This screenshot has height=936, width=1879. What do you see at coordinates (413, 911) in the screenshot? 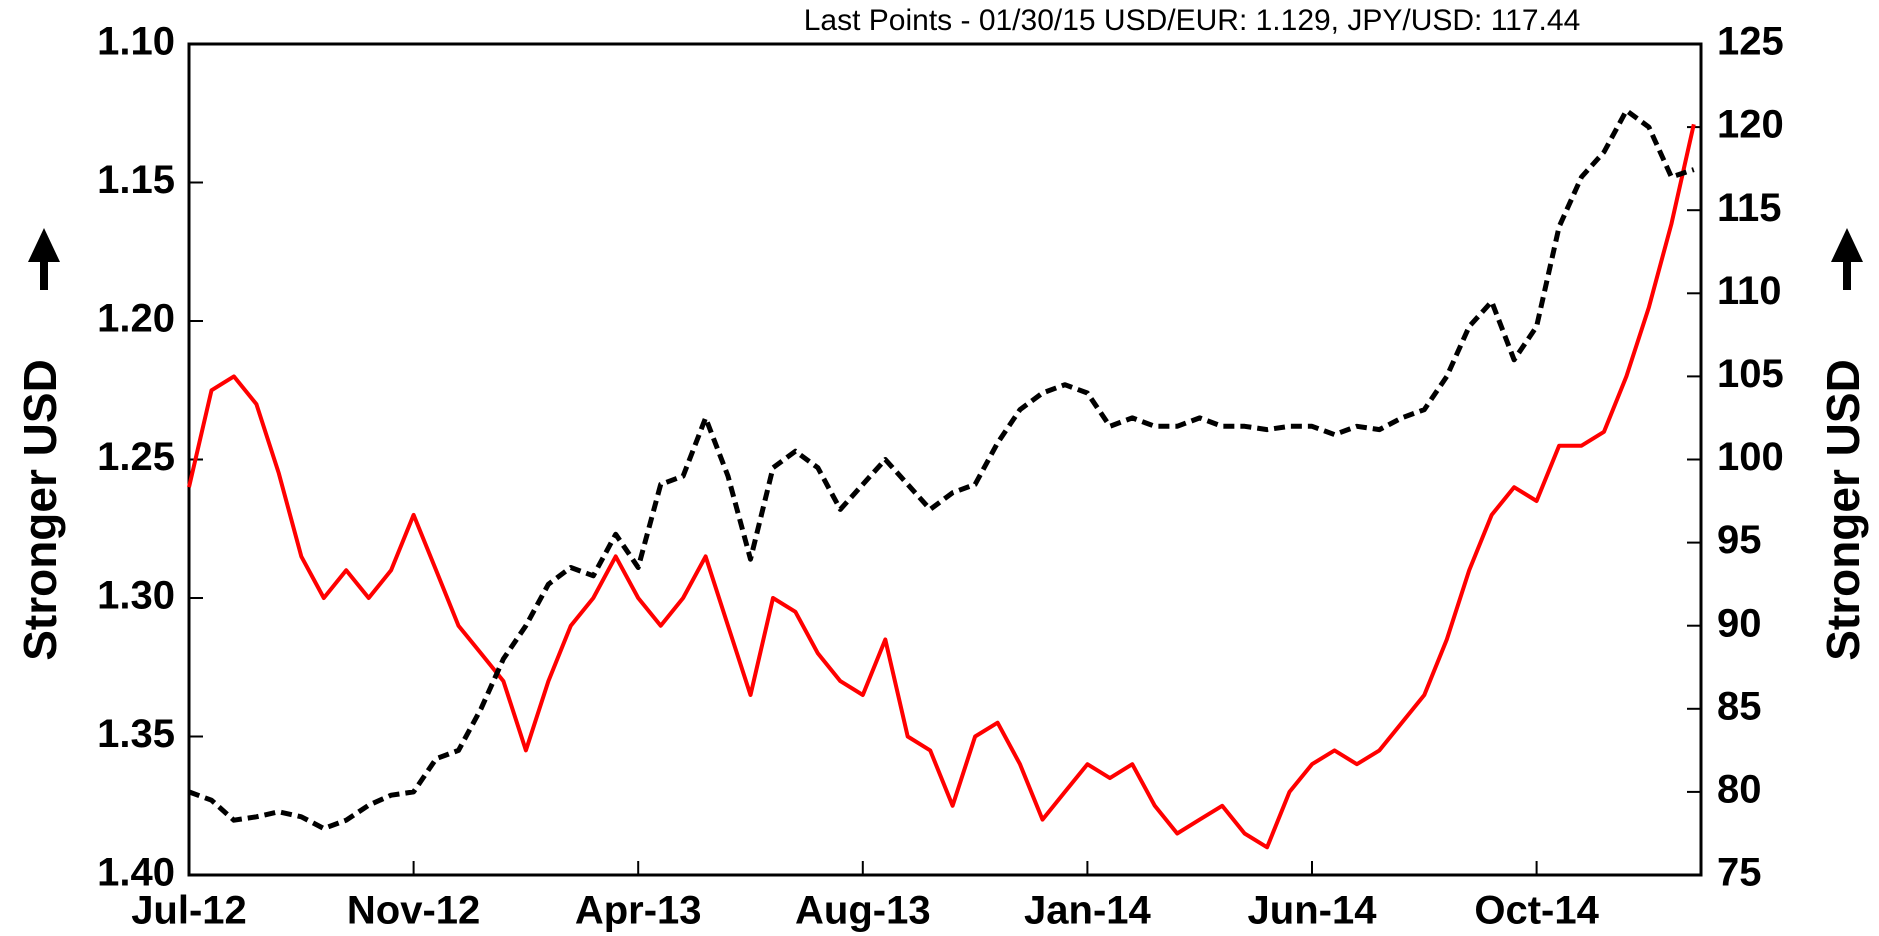
I see `x-tick-label: Nov-12` at bounding box center [413, 911].